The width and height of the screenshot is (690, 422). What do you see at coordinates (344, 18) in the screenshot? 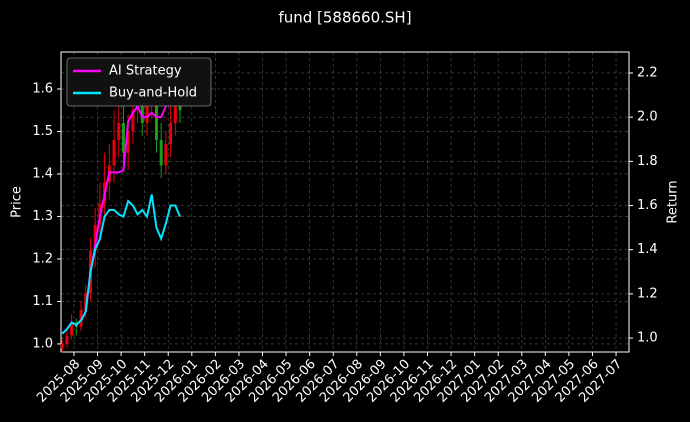
I see `chart-title: fund [588660.SH]` at bounding box center [344, 18].